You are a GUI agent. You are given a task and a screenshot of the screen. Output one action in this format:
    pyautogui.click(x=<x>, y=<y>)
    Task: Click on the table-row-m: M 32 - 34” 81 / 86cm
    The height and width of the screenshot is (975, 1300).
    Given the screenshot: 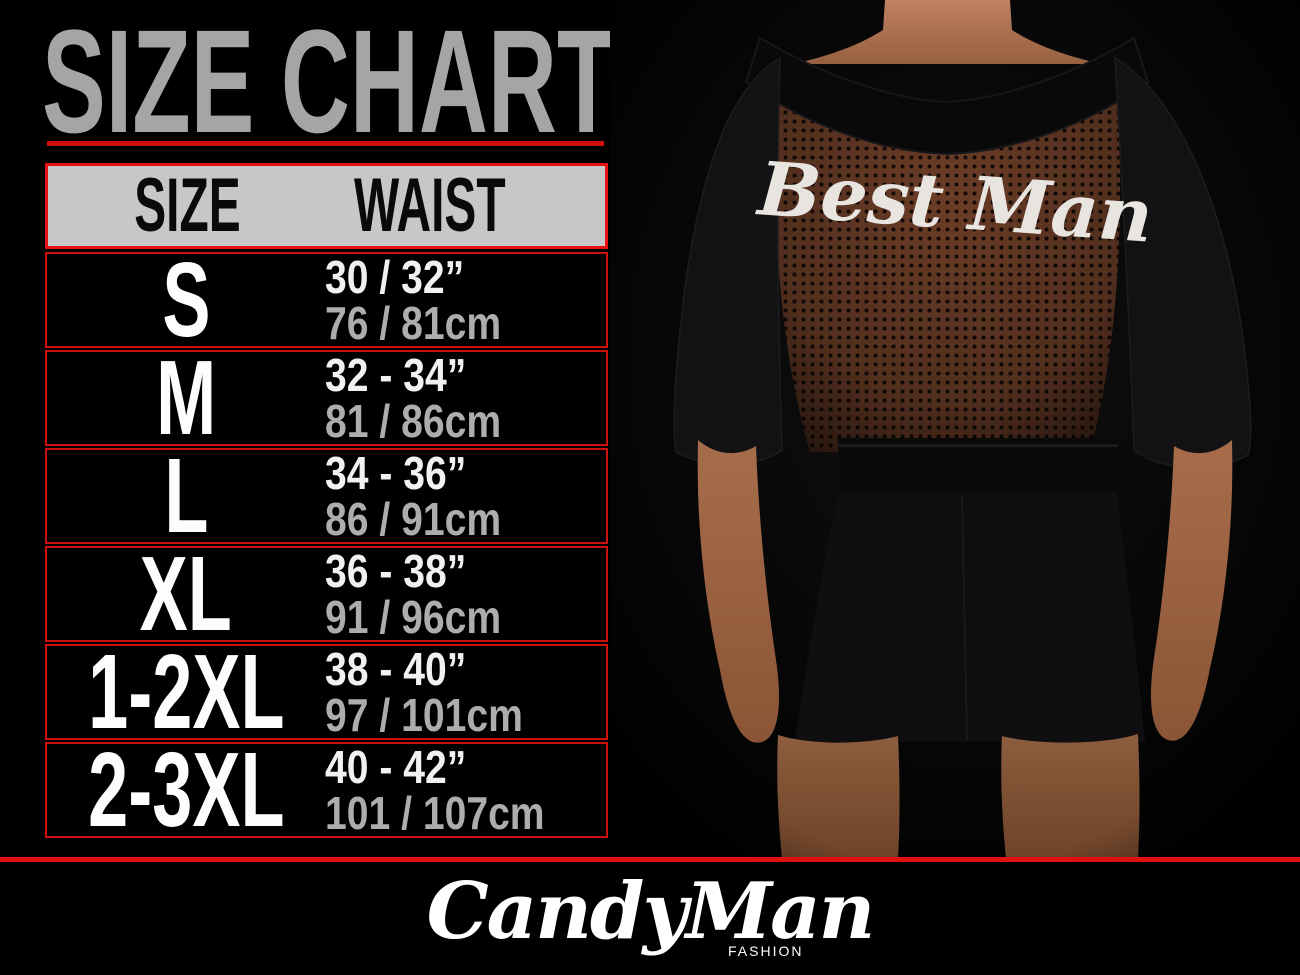 What is the action you would take?
    pyautogui.click(x=326, y=398)
    